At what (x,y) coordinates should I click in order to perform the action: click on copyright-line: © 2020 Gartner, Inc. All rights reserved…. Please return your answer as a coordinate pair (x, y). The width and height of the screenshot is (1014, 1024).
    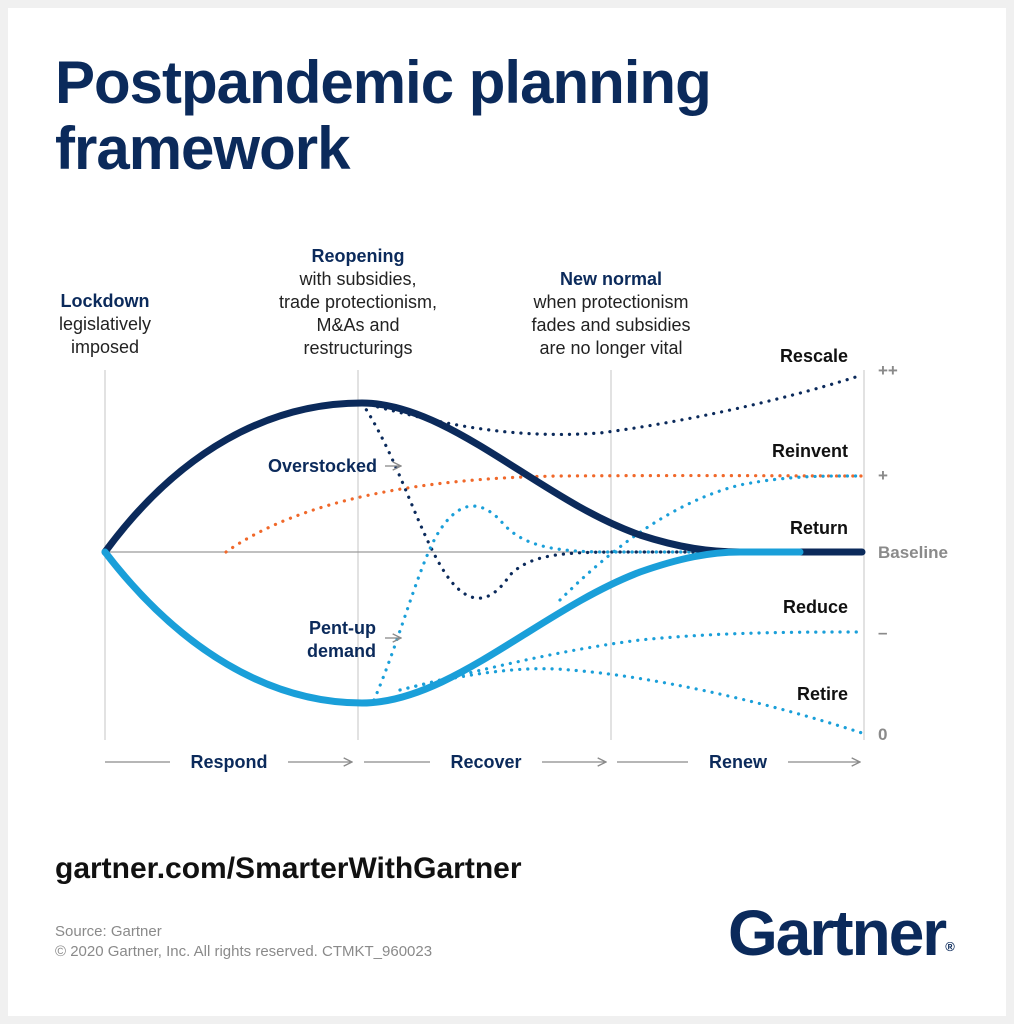
    Looking at the image, I should click on (244, 951).